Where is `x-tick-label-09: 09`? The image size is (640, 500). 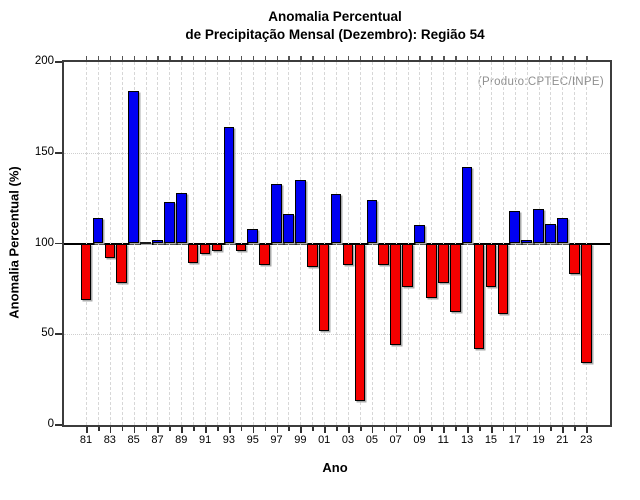 x-tick-label-09: 09 is located at coordinates (419, 440).